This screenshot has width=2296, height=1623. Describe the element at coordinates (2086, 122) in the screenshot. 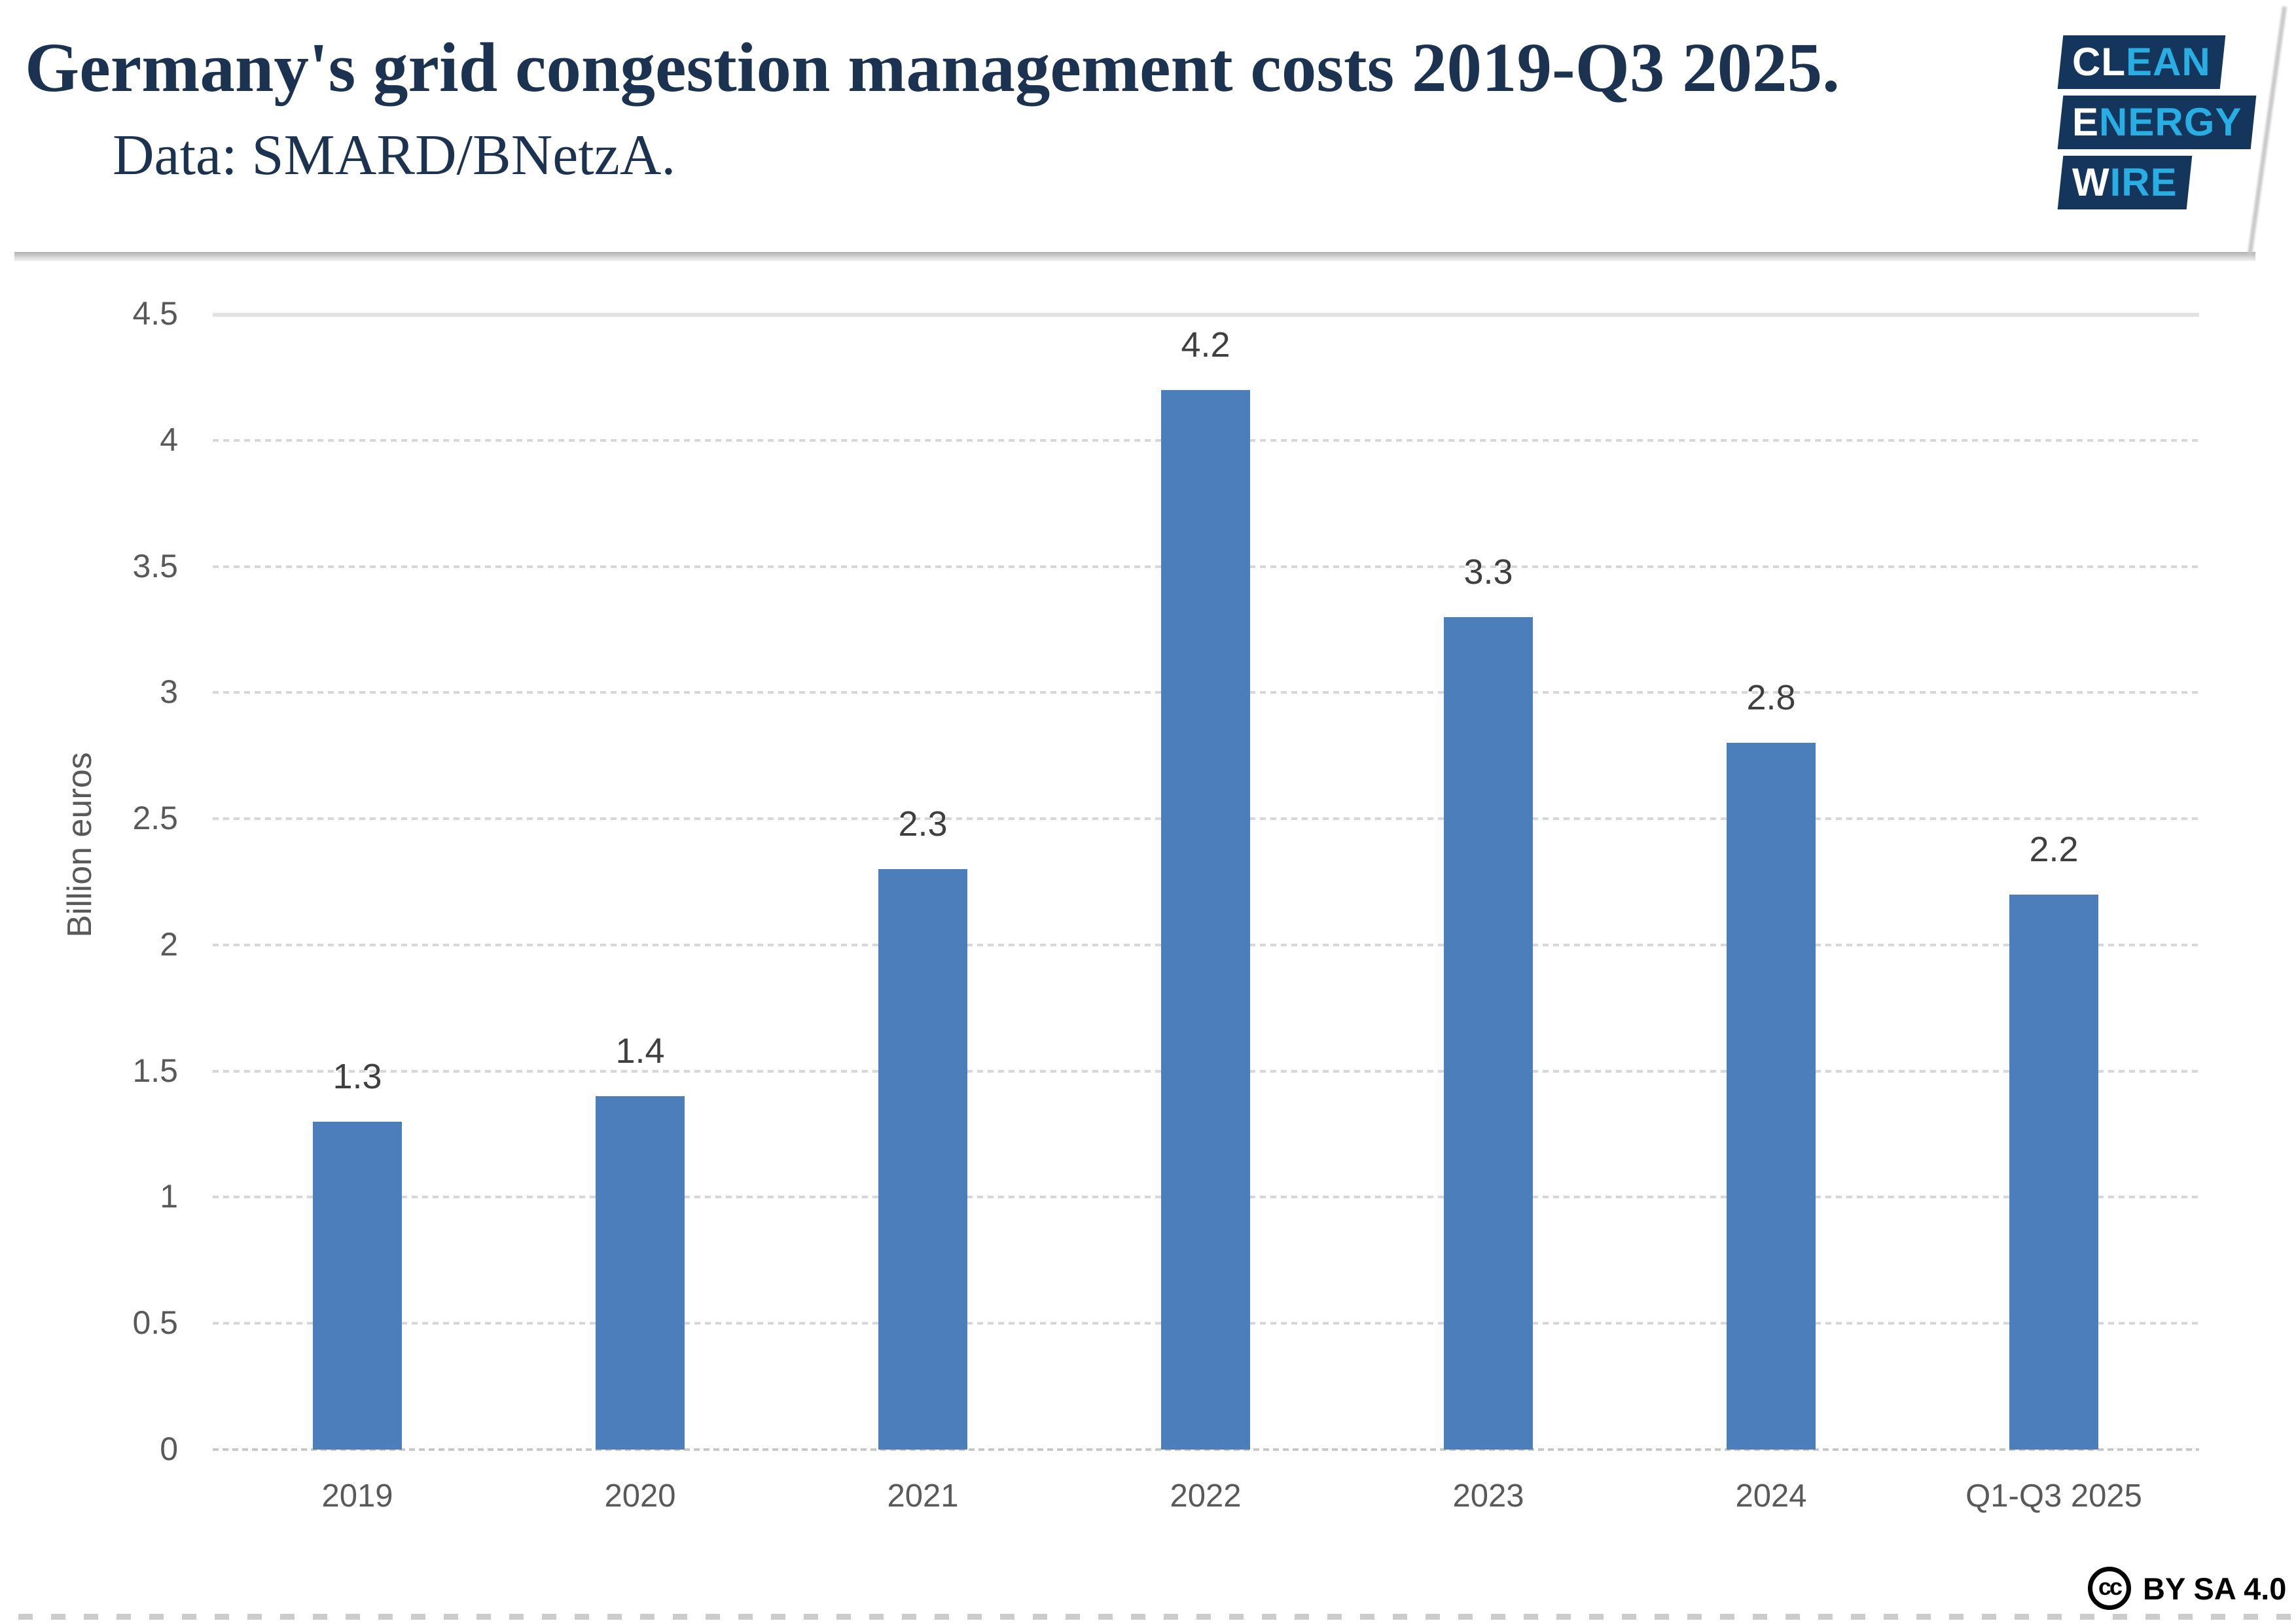

I see `logo-text-white: E` at that location.